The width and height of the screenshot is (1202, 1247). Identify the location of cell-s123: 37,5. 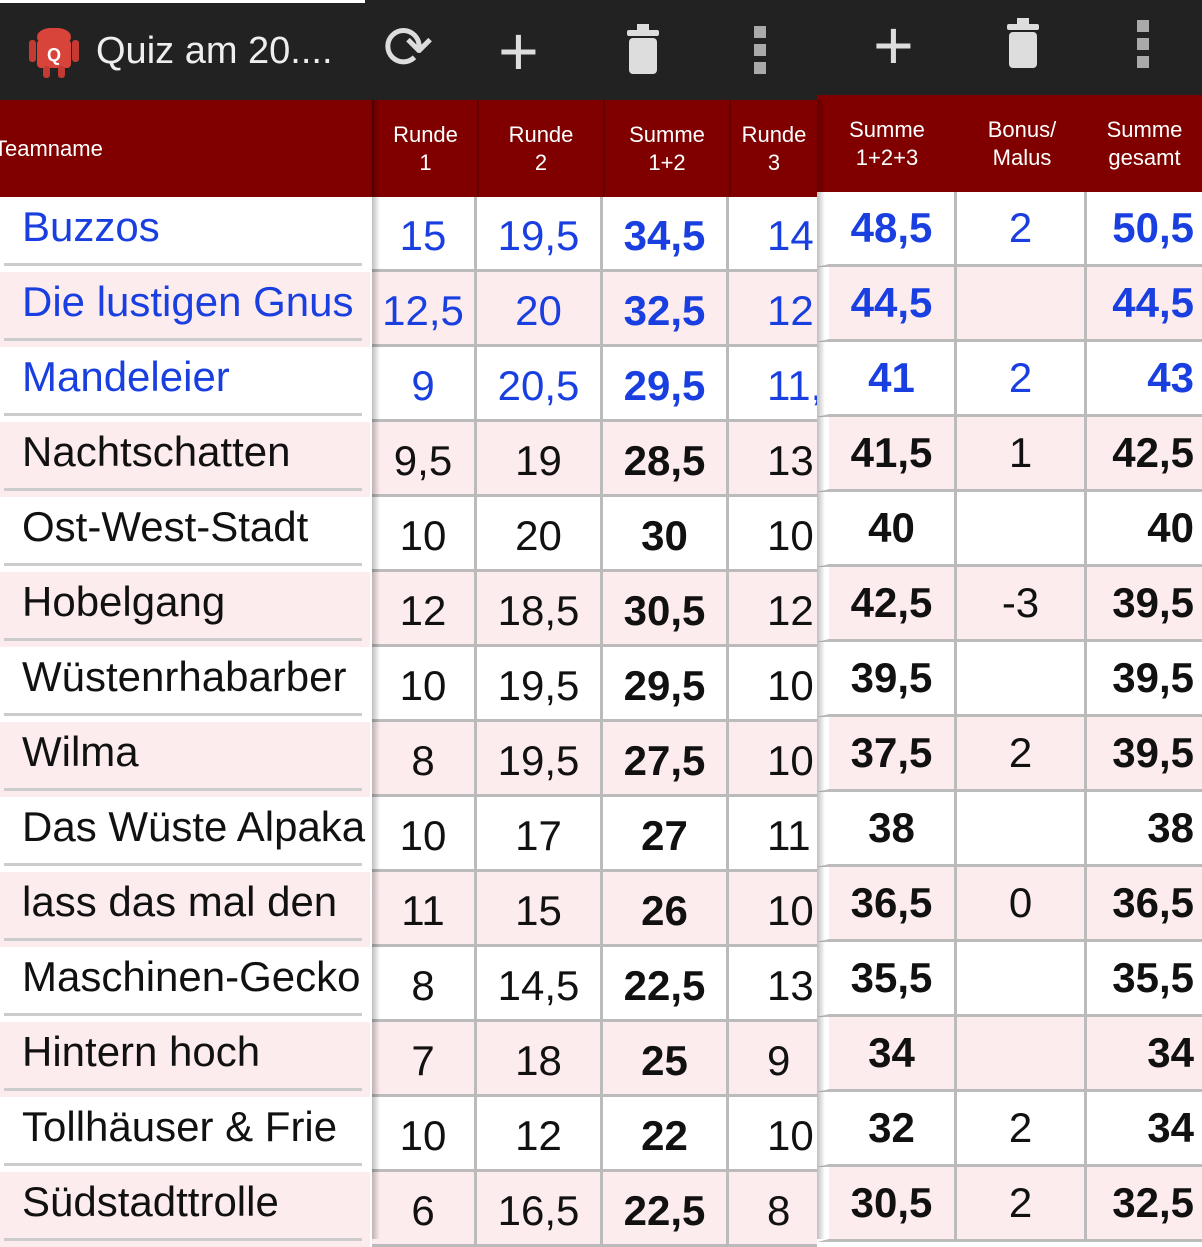
(887, 754).